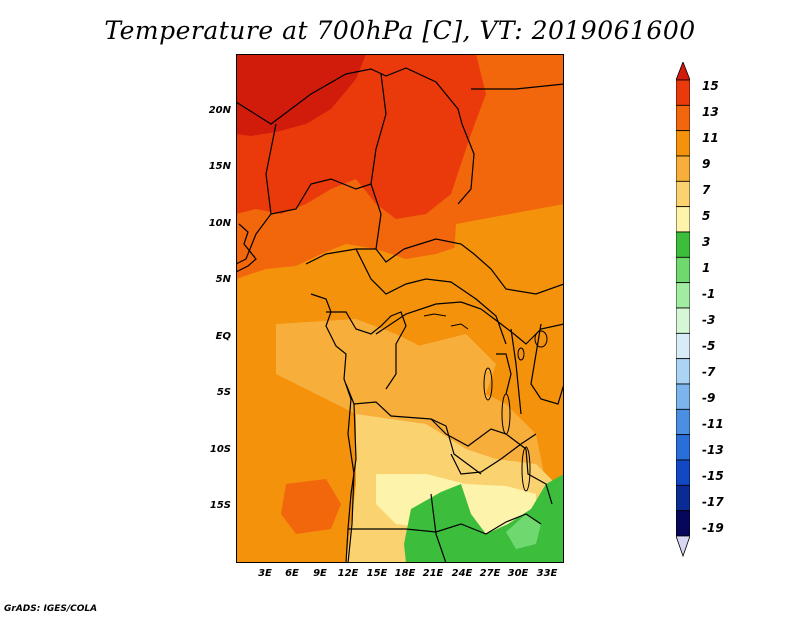 The image size is (800, 618). Describe the element at coordinates (311, 506) in the screenshot. I see `temp-band-11-sw` at that location.